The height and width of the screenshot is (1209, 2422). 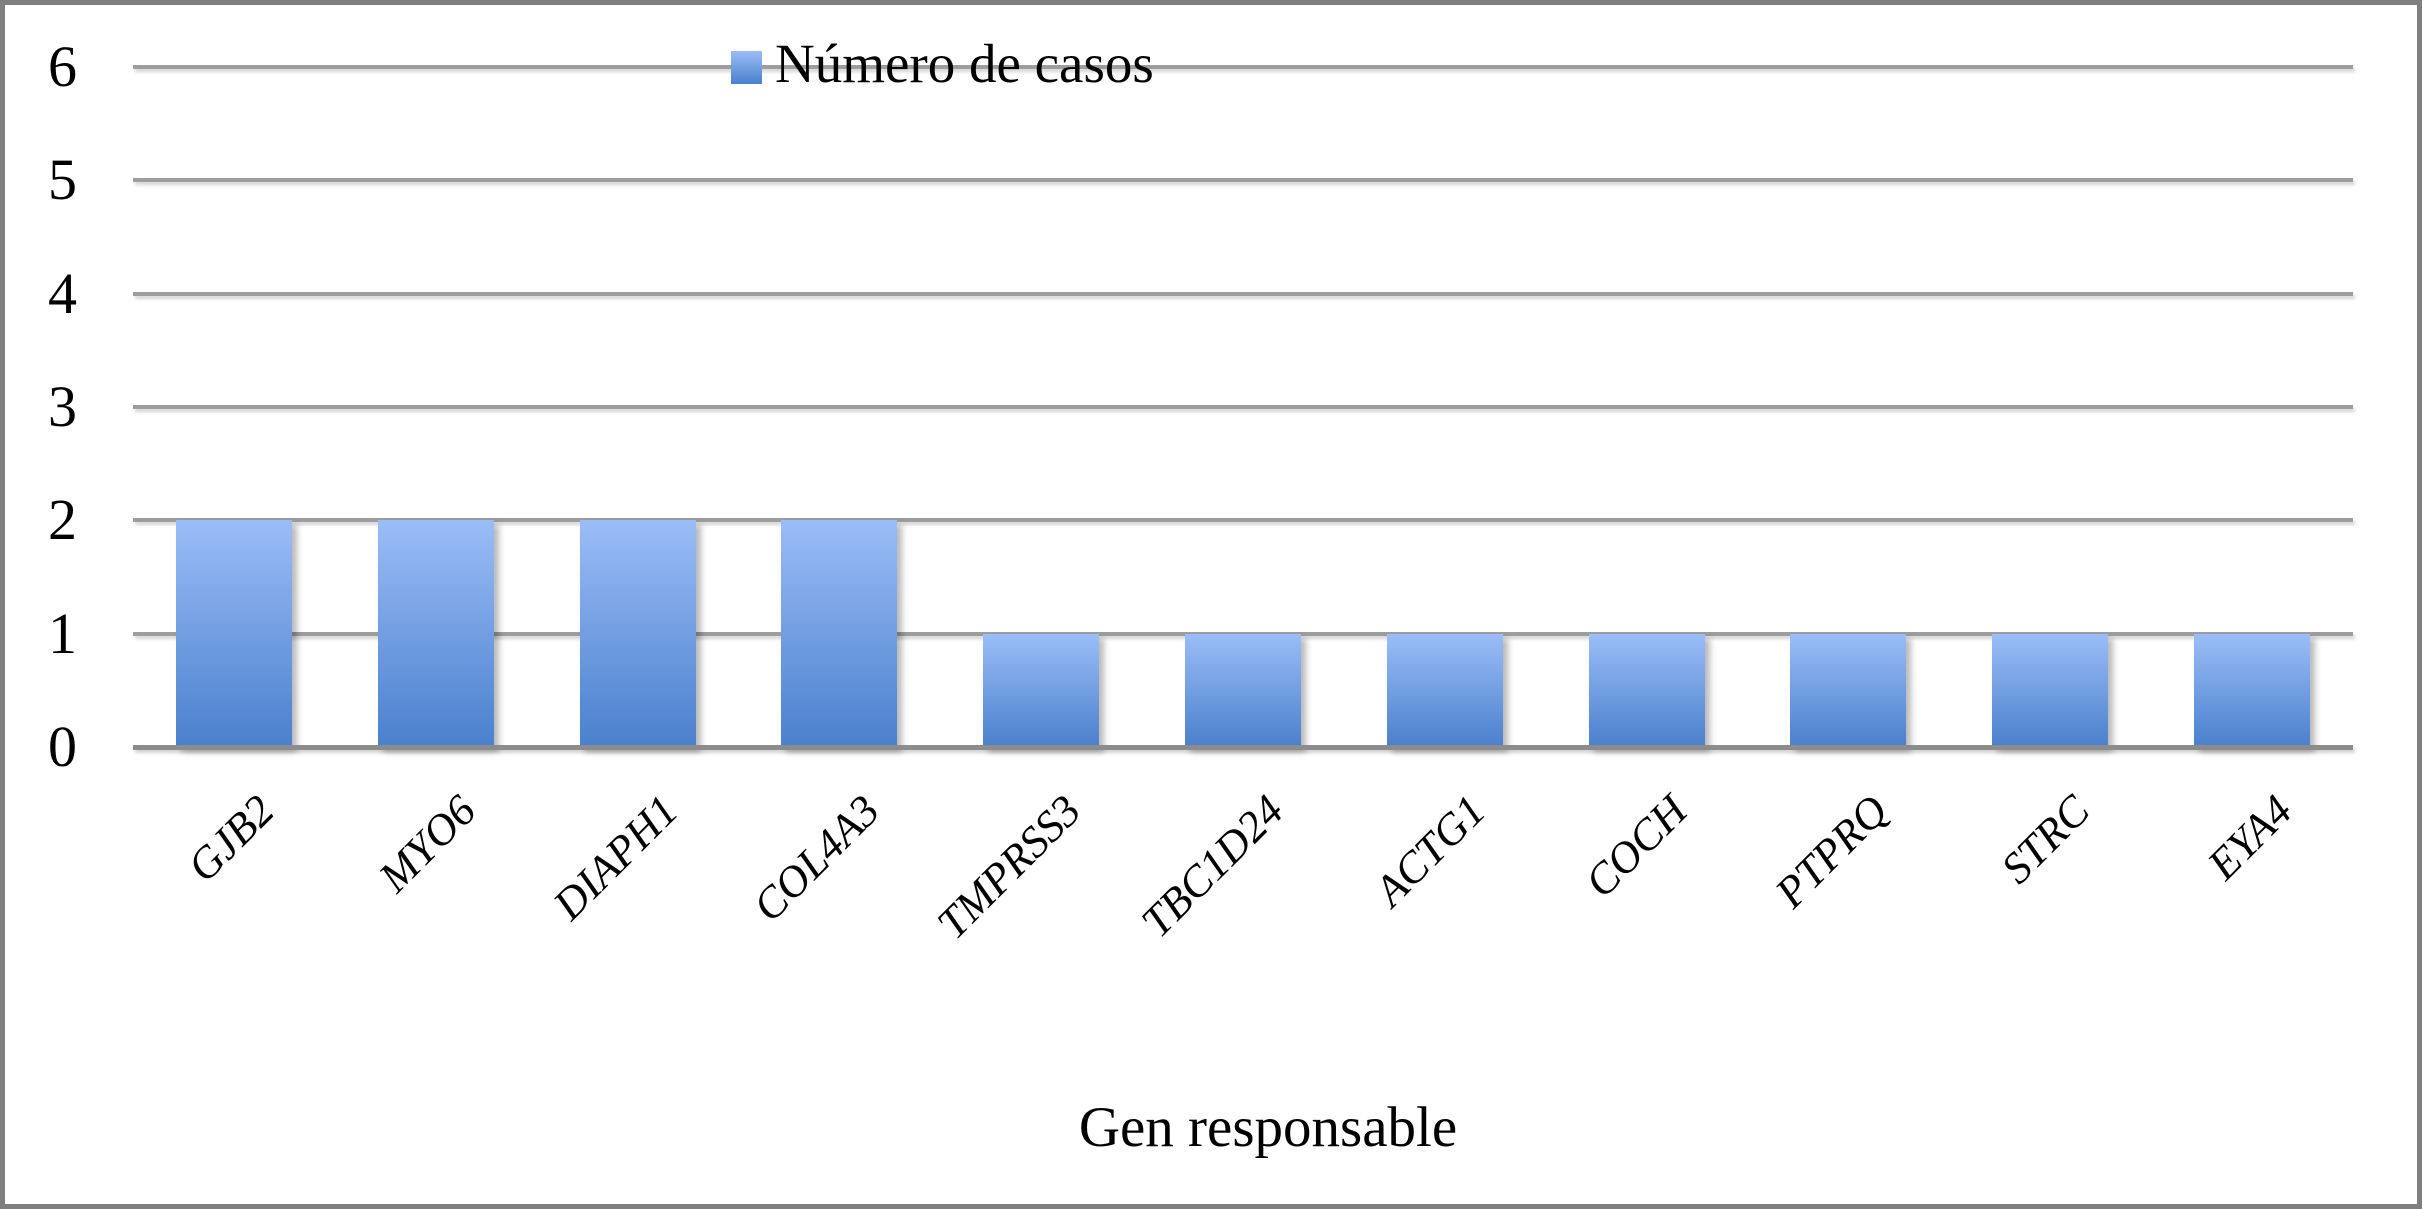 What do you see at coordinates (427, 843) in the screenshot?
I see `x-tick-label: MYO6` at bounding box center [427, 843].